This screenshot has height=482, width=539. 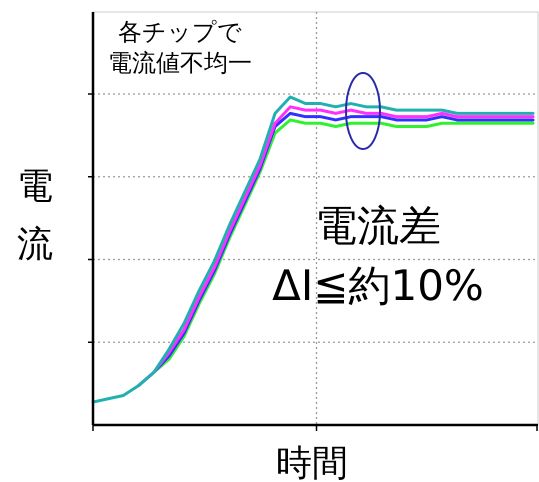 What do you see at coordinates (312, 462) in the screenshot?
I see `x-axis-title: 時間` at bounding box center [312, 462].